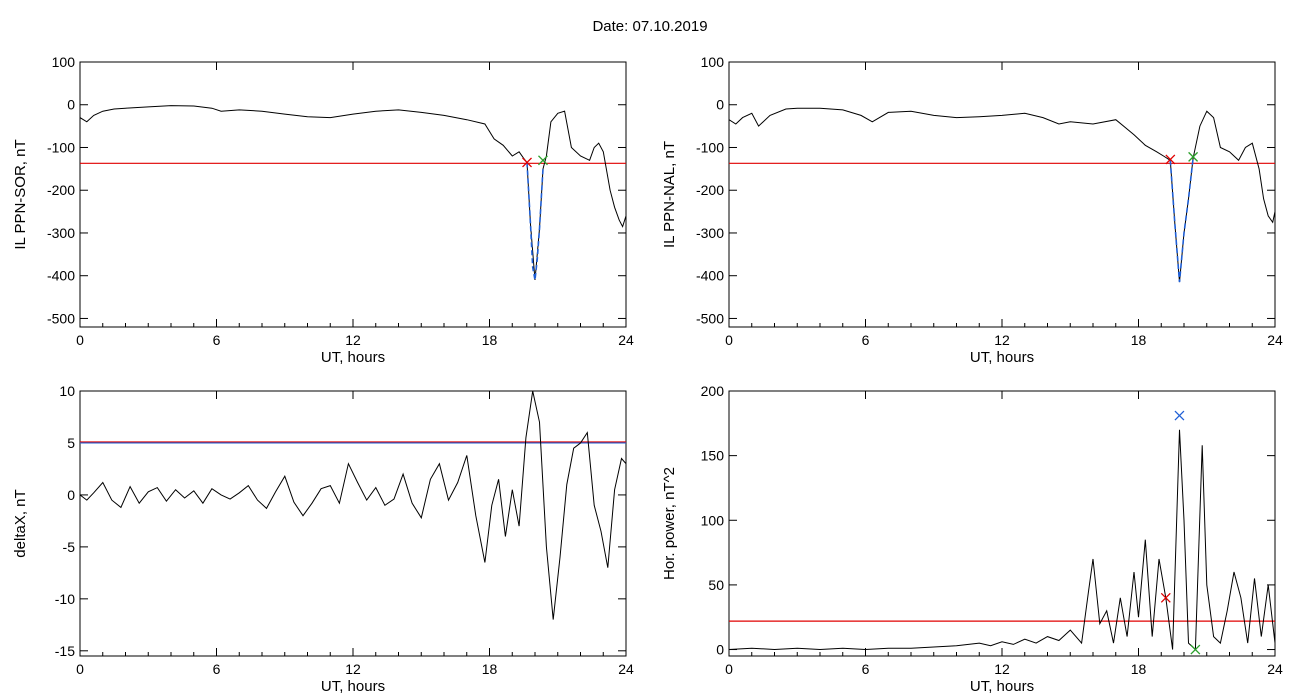 The height and width of the screenshot is (700, 1300). Describe the element at coordinates (20, 194) in the screenshot. I see `y-axis-label: IL PPN-SOR, nT` at that location.